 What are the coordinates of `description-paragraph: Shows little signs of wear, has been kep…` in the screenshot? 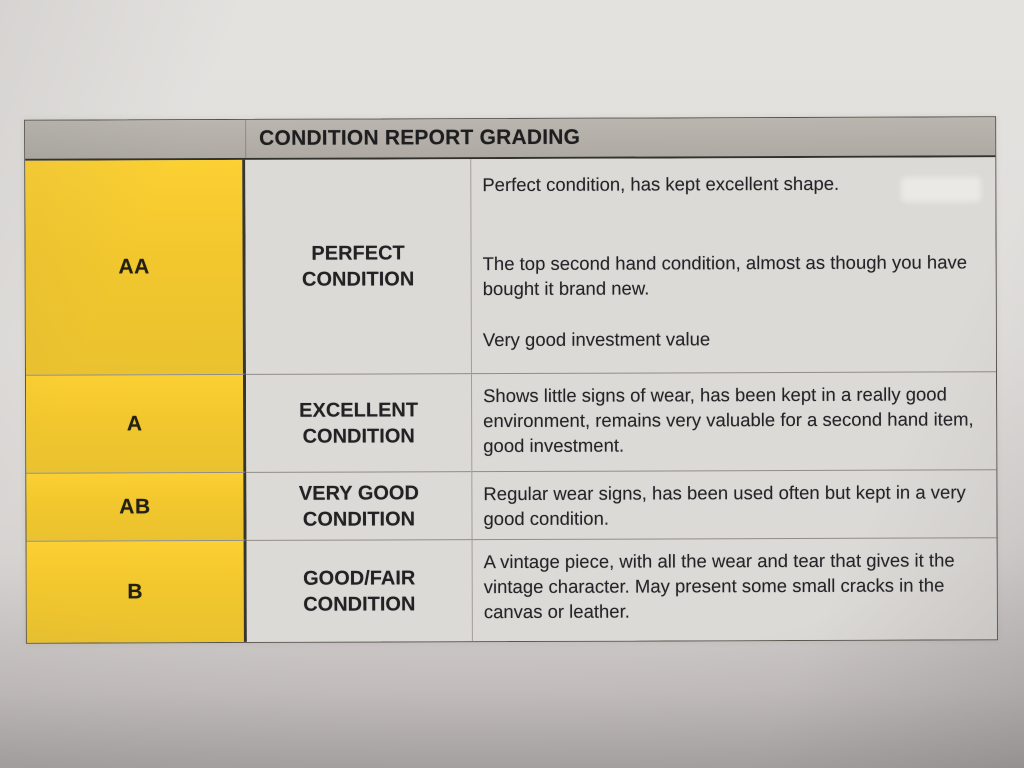 It's located at (728, 420).